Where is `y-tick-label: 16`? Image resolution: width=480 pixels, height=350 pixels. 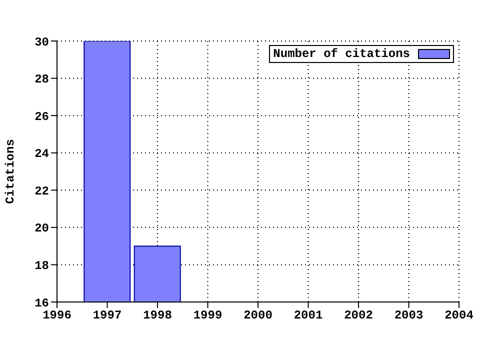 y-tick-label: 16 is located at coordinates (41, 303).